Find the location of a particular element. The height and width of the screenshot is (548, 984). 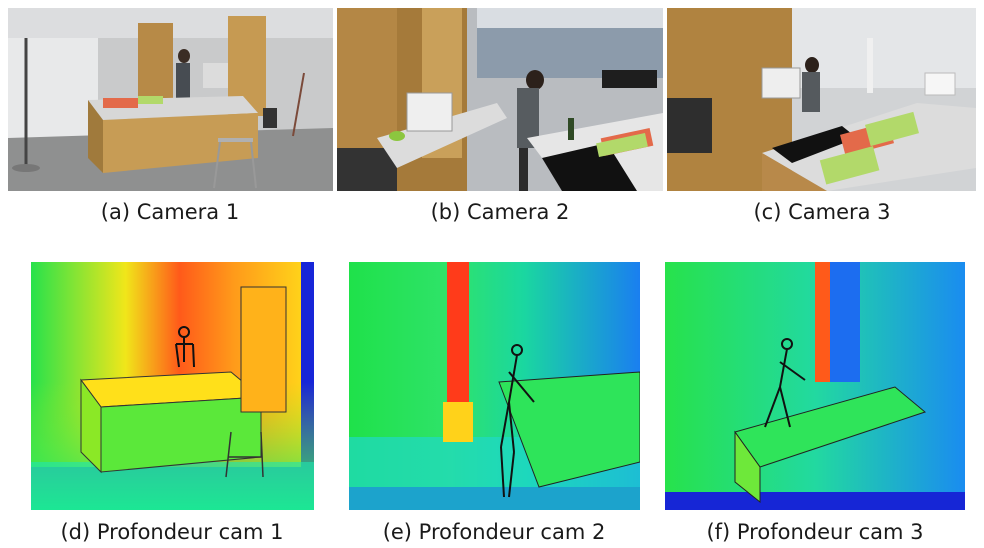

caption-a-text: (a) Camera 1 is located at coordinates (170, 212).